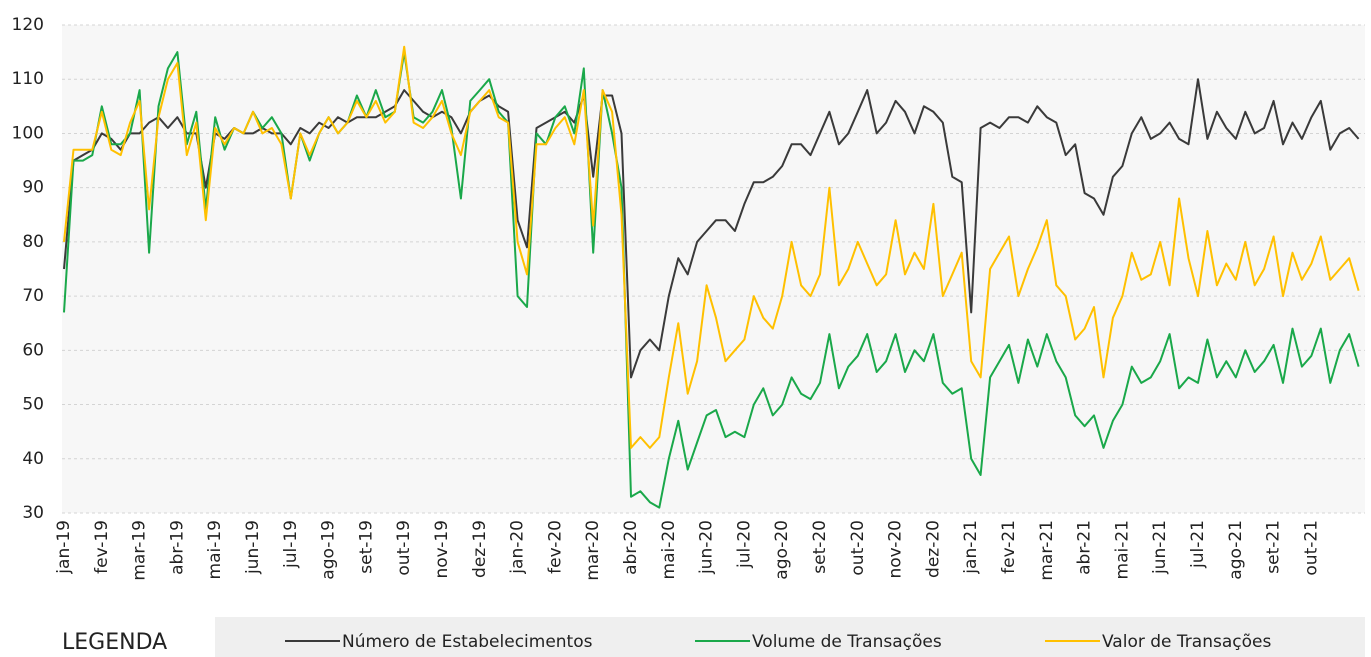 This screenshot has width=1371, height=657. I want to click on x-tick-label: jun-21, so click(1160, 547).